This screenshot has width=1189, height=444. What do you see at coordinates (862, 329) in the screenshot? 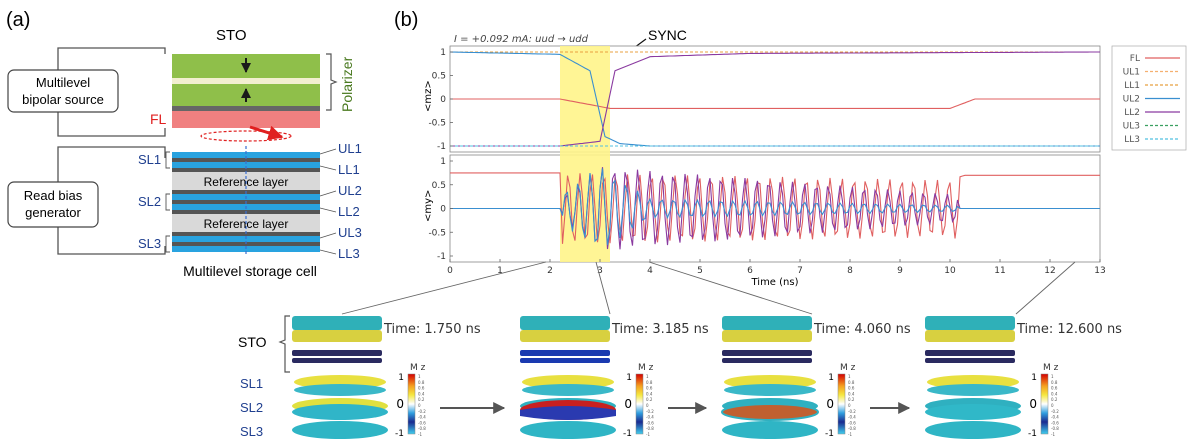
I see `snapshot-time-label: Time: 4.060 ns` at bounding box center [862, 329].